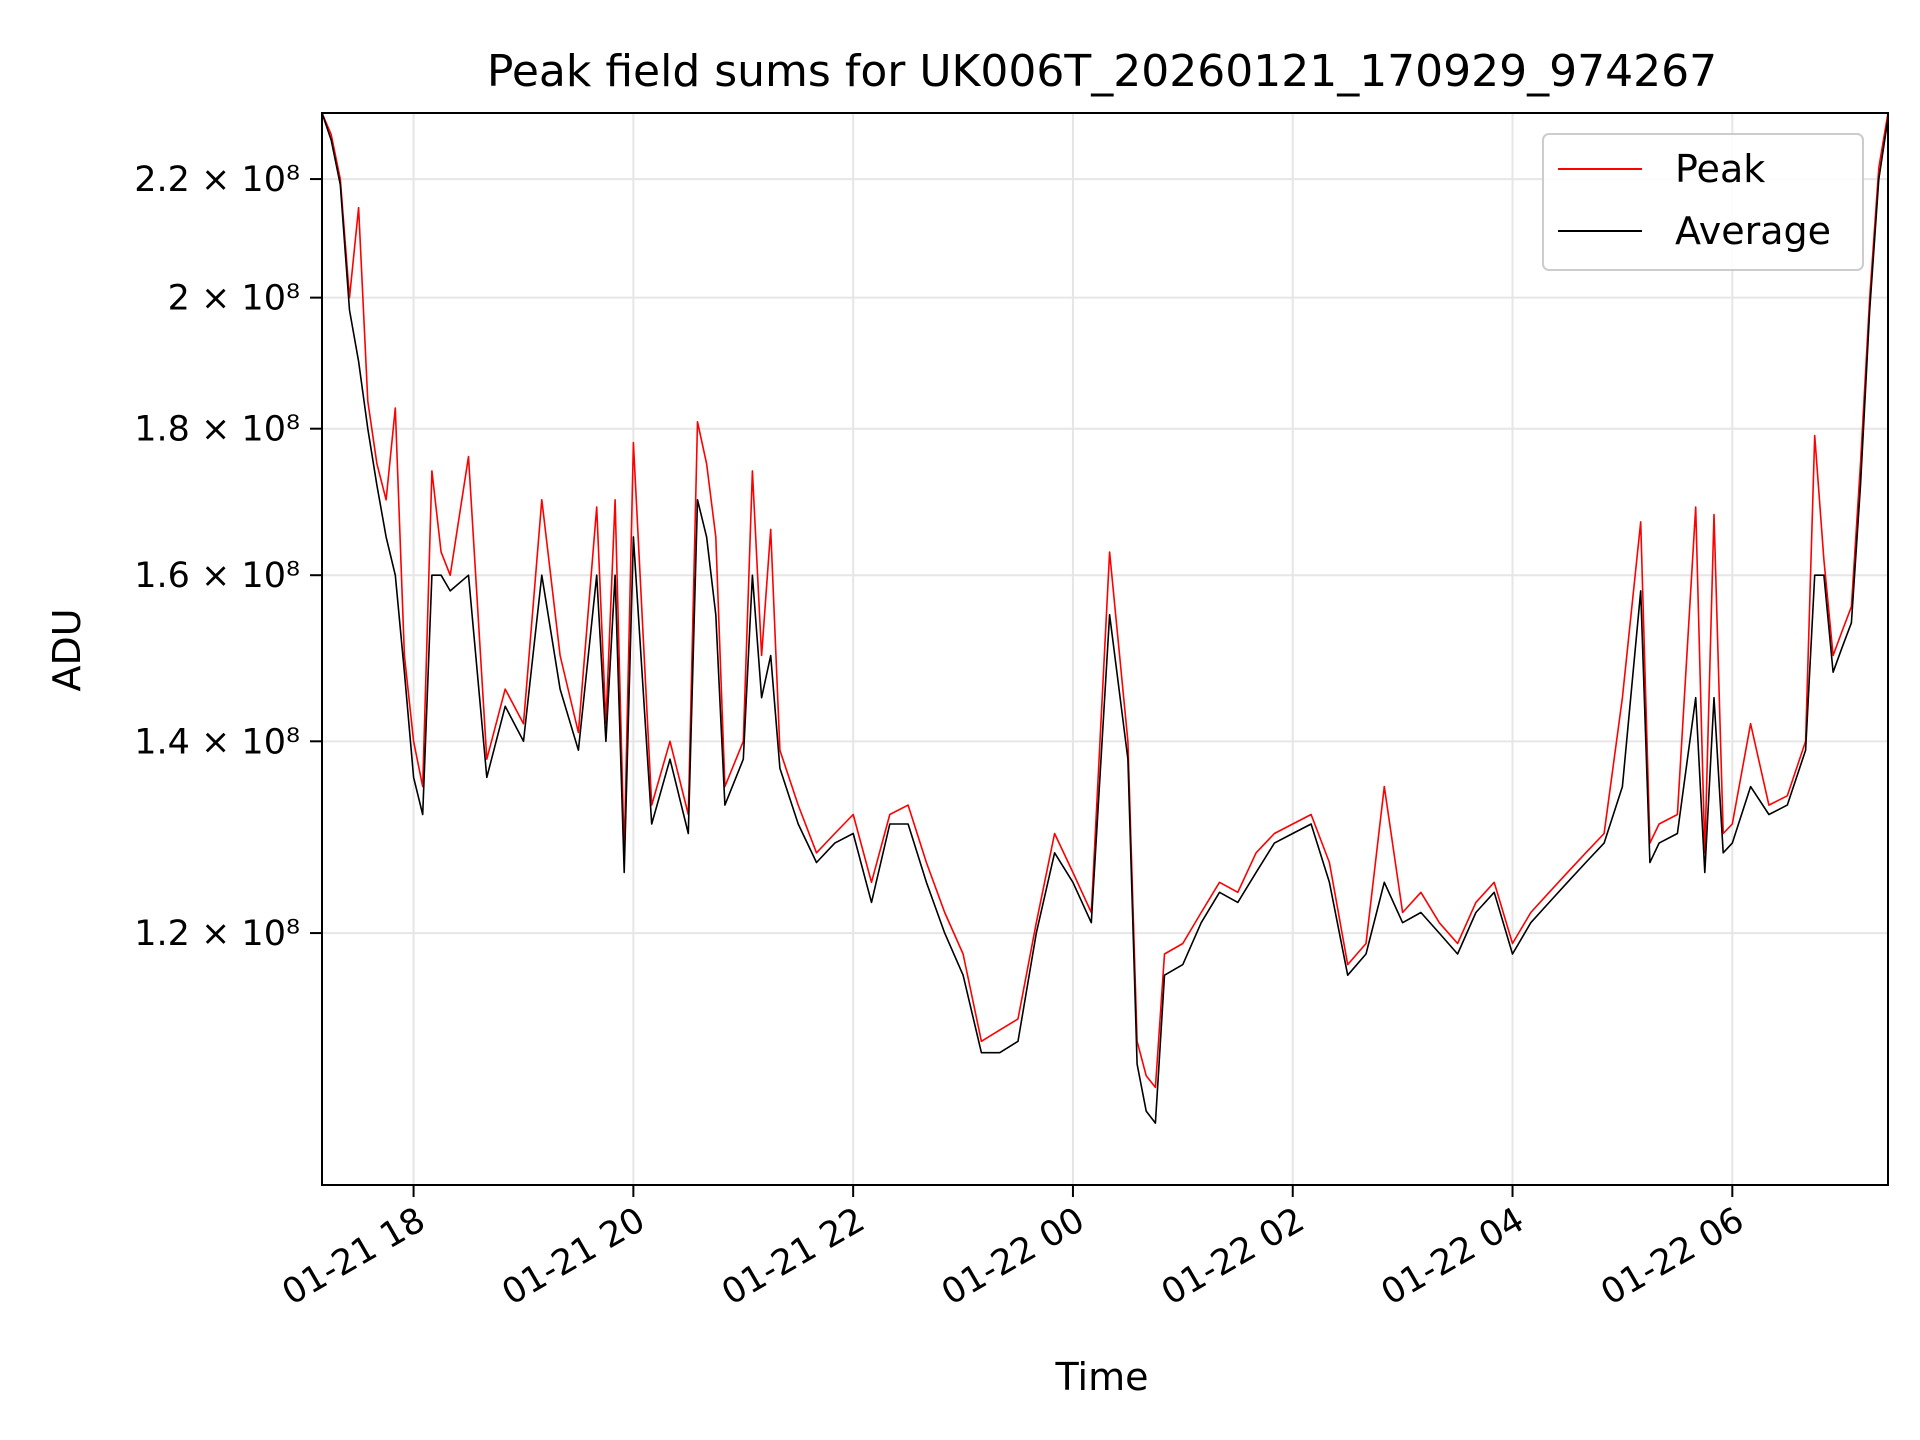 The width and height of the screenshot is (1920, 1440). I want to click on y-tick-label: 2 × 10⁸, so click(234, 299).